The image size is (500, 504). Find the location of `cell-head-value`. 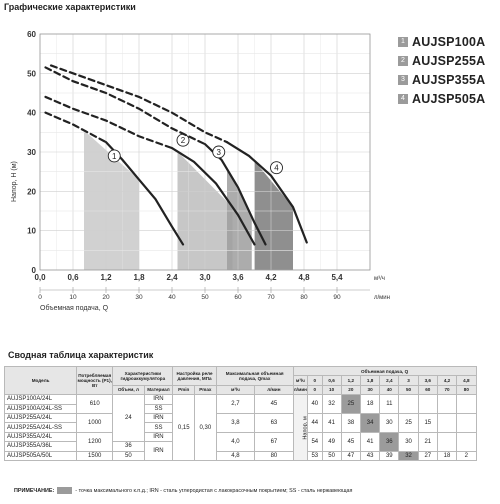

cell-head-value is located at coordinates (466, 441).